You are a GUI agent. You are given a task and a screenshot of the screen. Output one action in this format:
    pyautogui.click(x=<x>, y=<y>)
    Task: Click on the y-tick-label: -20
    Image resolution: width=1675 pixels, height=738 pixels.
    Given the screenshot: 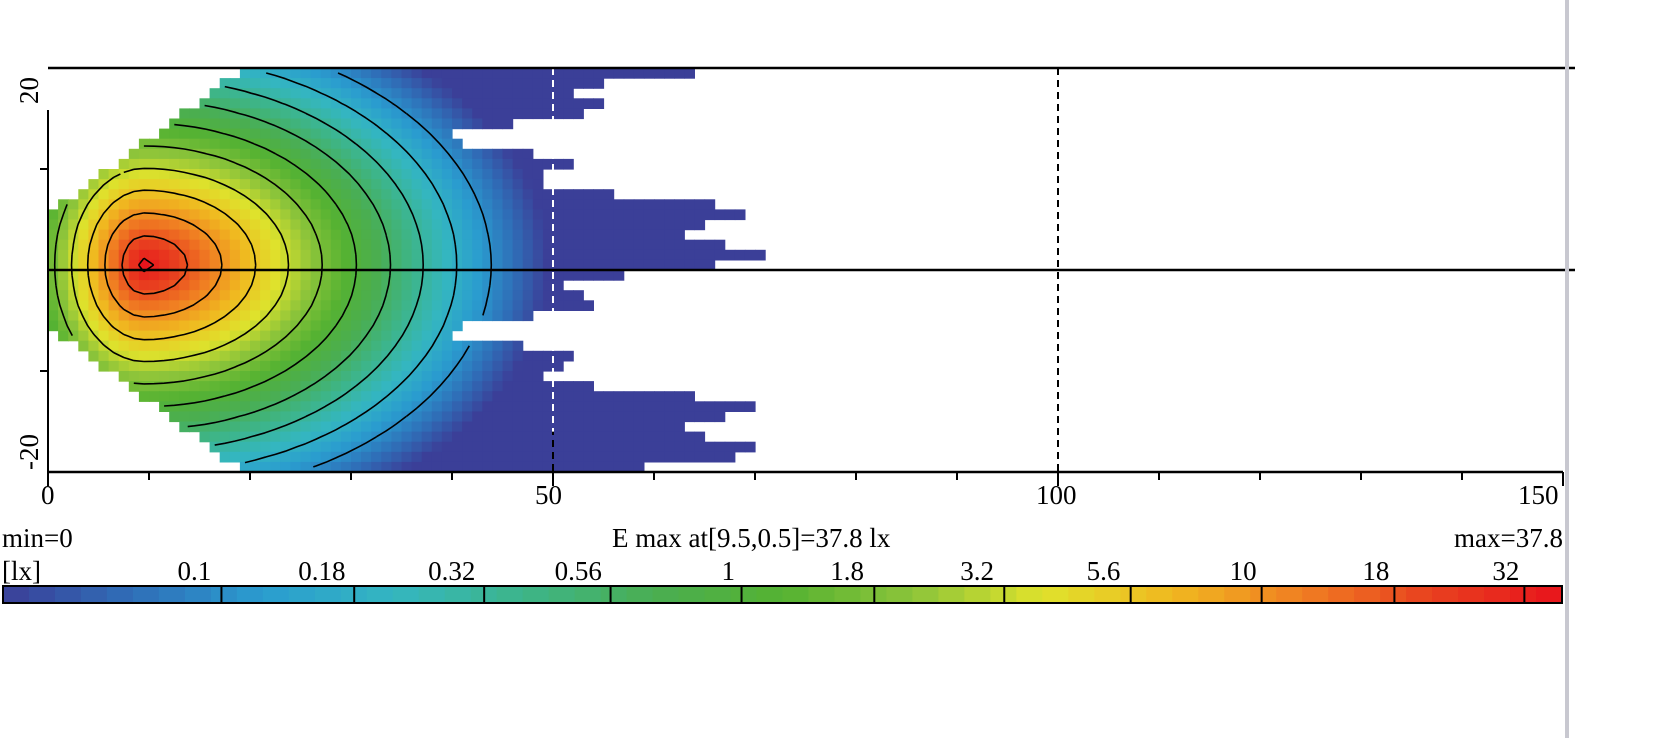 What is the action you would take?
    pyautogui.click(x=29, y=452)
    